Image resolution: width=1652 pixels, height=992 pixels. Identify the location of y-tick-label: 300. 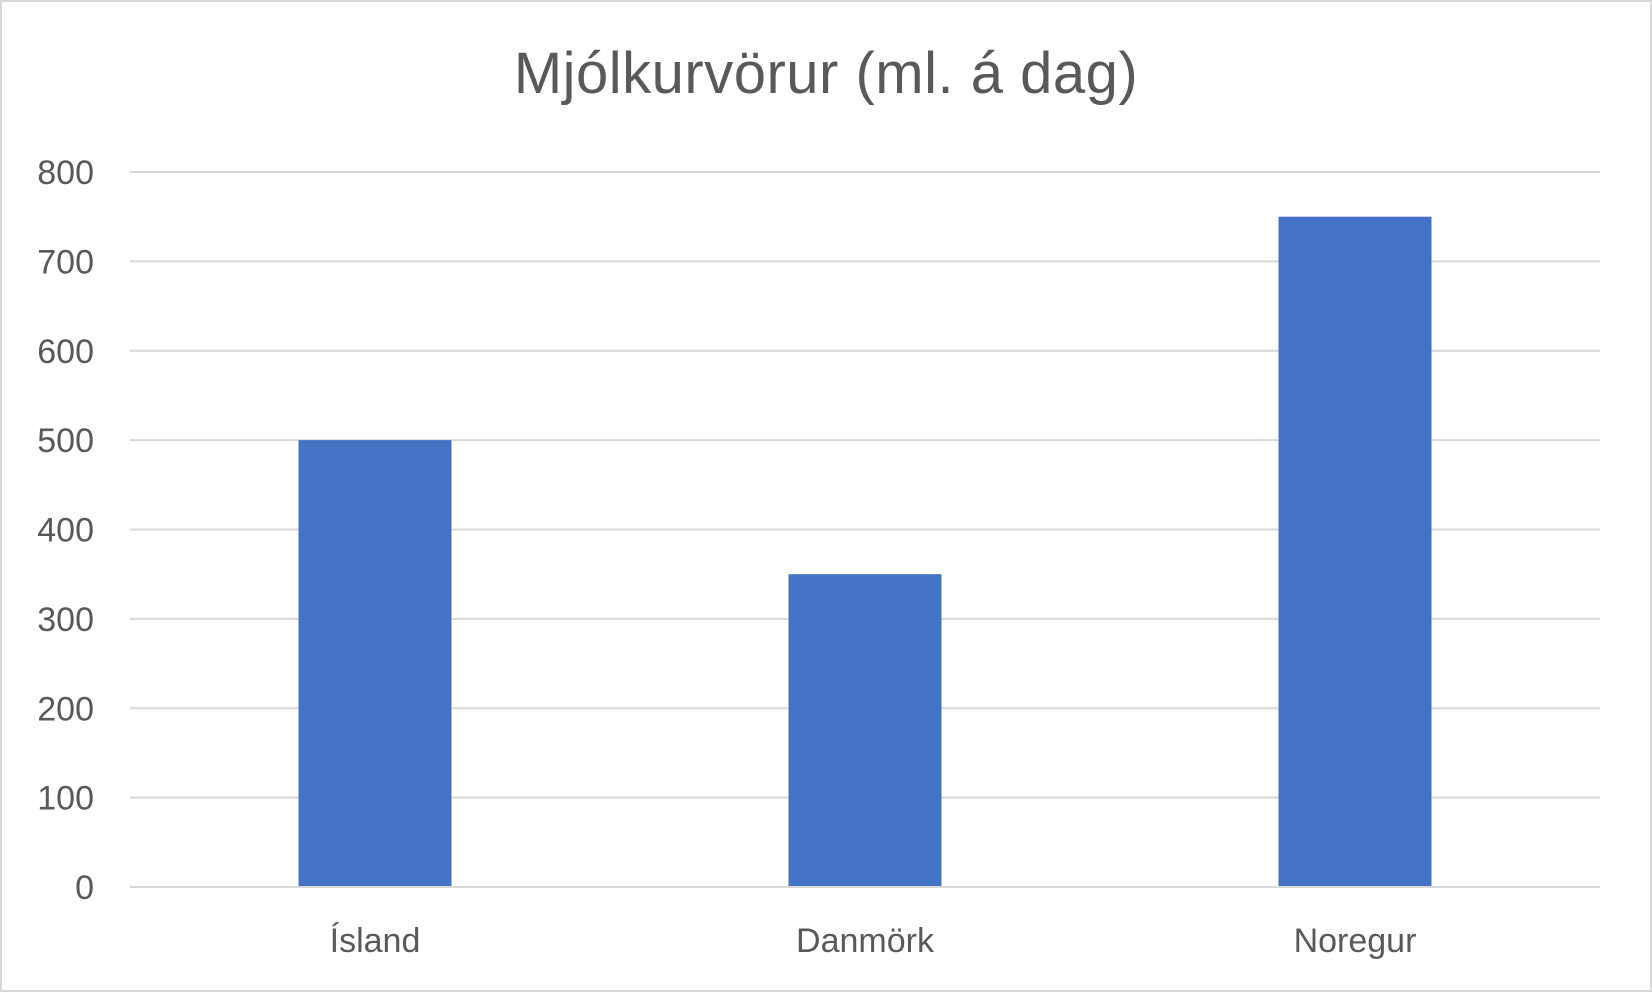
(65, 620).